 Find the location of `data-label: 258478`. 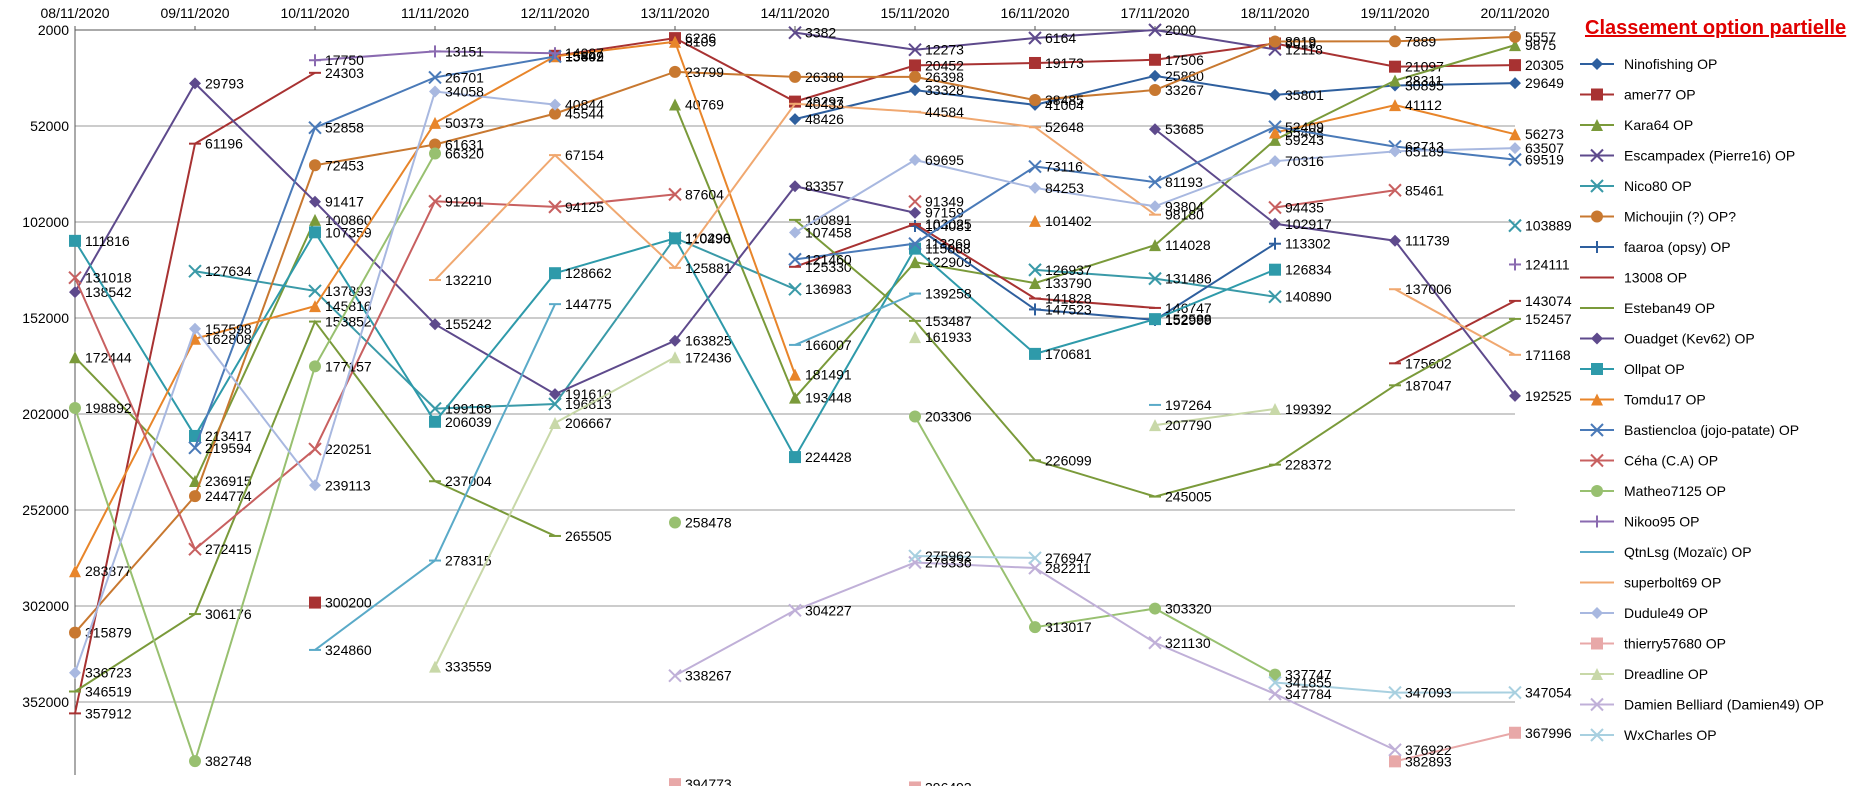

data-label: 258478 is located at coordinates (708, 522).